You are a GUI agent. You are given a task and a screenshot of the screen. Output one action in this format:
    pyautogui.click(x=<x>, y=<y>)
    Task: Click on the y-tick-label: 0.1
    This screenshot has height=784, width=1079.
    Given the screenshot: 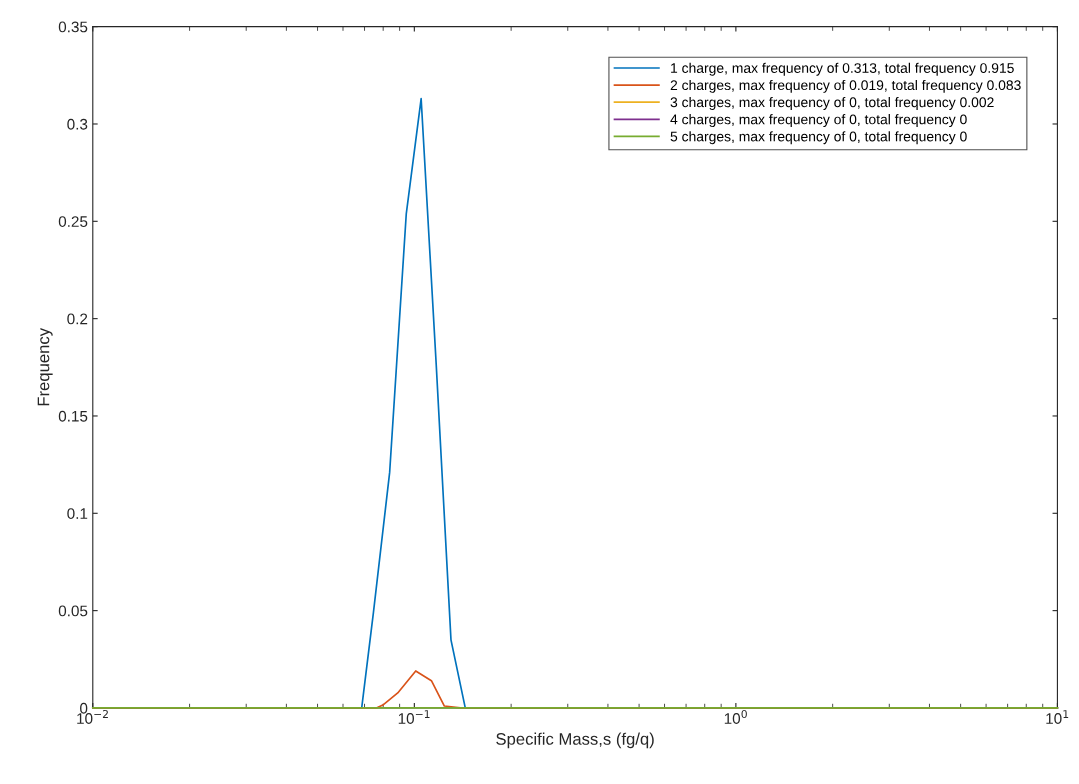 What is the action you would take?
    pyautogui.click(x=77, y=513)
    